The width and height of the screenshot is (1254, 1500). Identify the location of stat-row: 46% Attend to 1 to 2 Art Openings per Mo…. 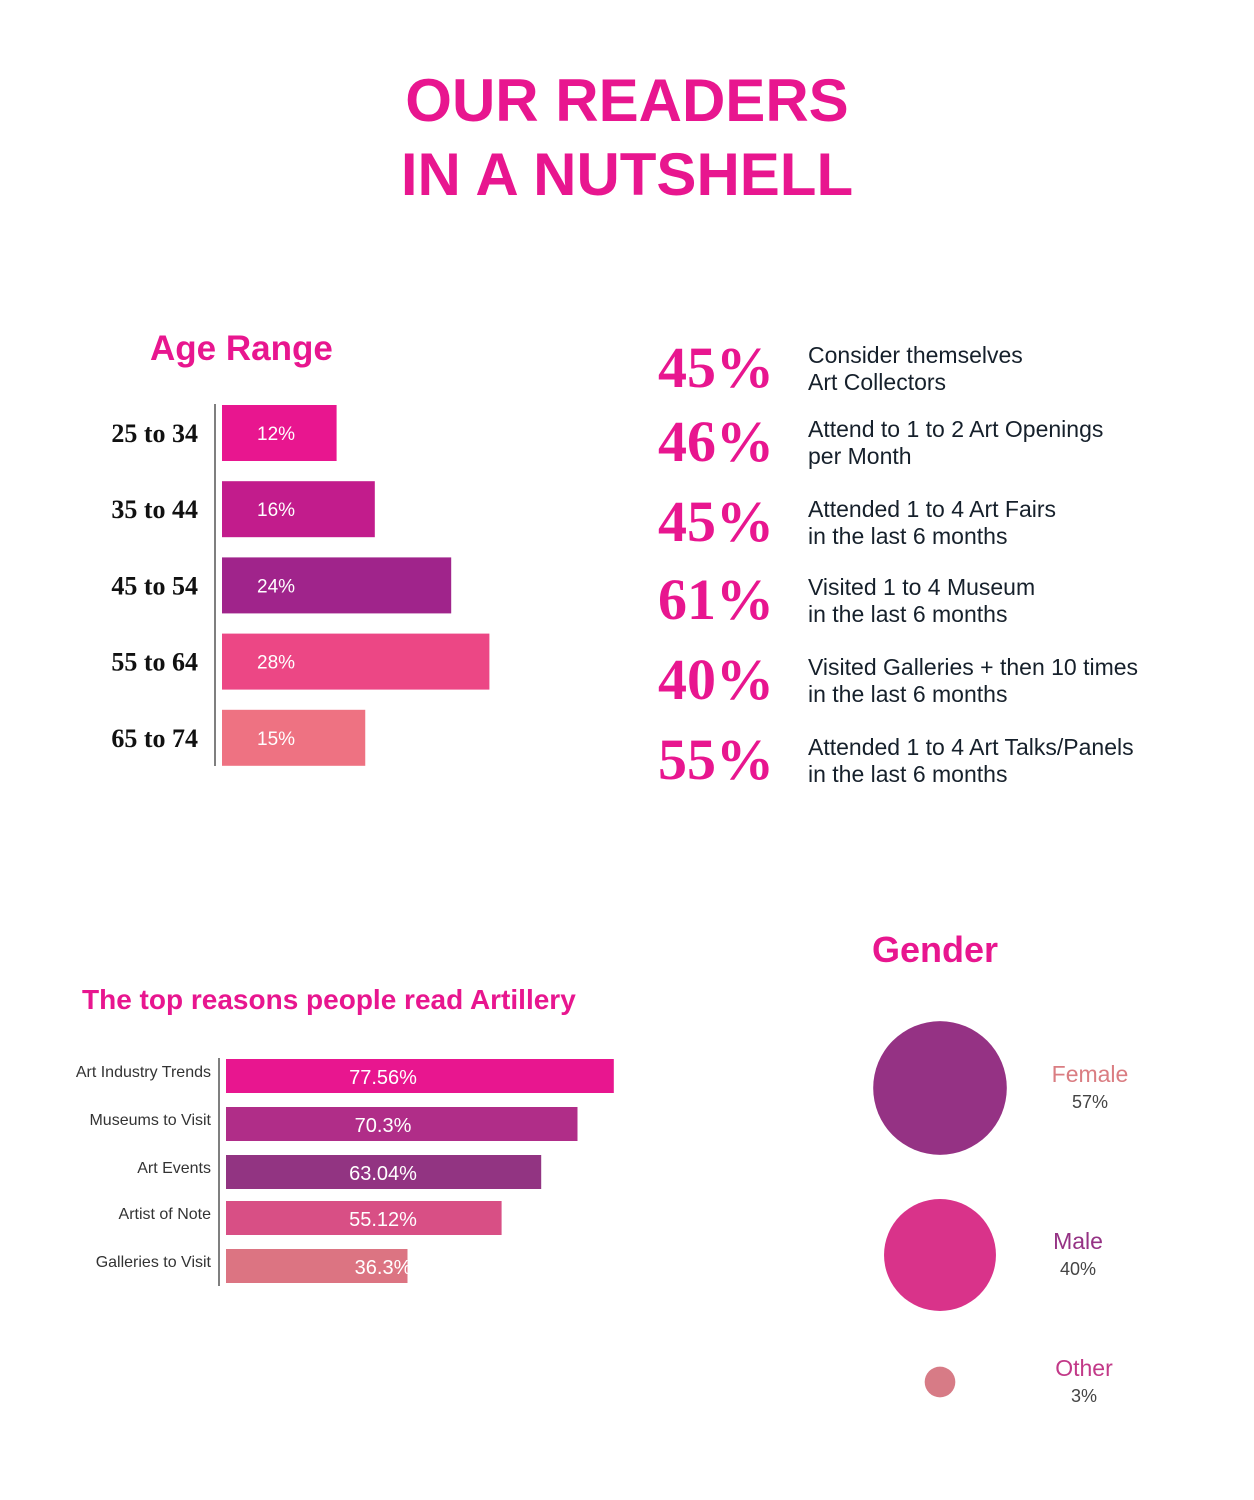
(948, 447).